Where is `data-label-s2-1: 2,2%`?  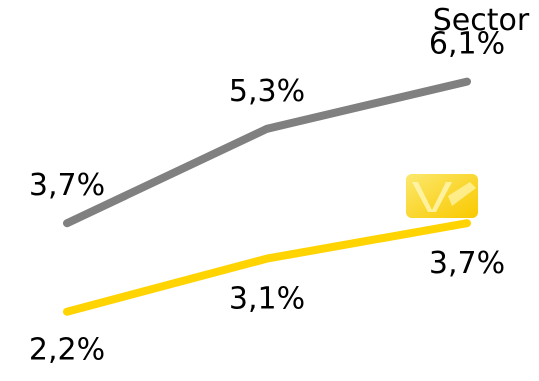
data-label-s2-1: 2,2% is located at coordinates (67, 350).